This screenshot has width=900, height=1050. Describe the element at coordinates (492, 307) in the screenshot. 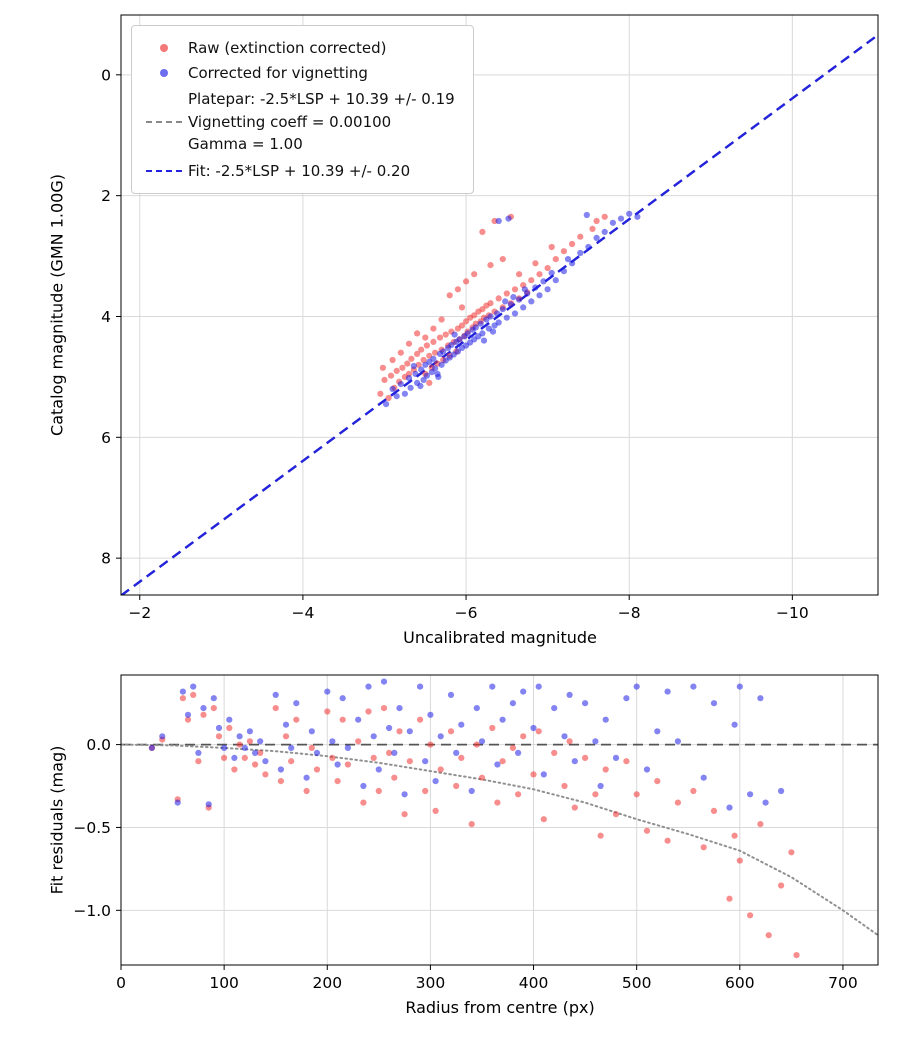

I see `raw-extinction-corrected-points` at that location.